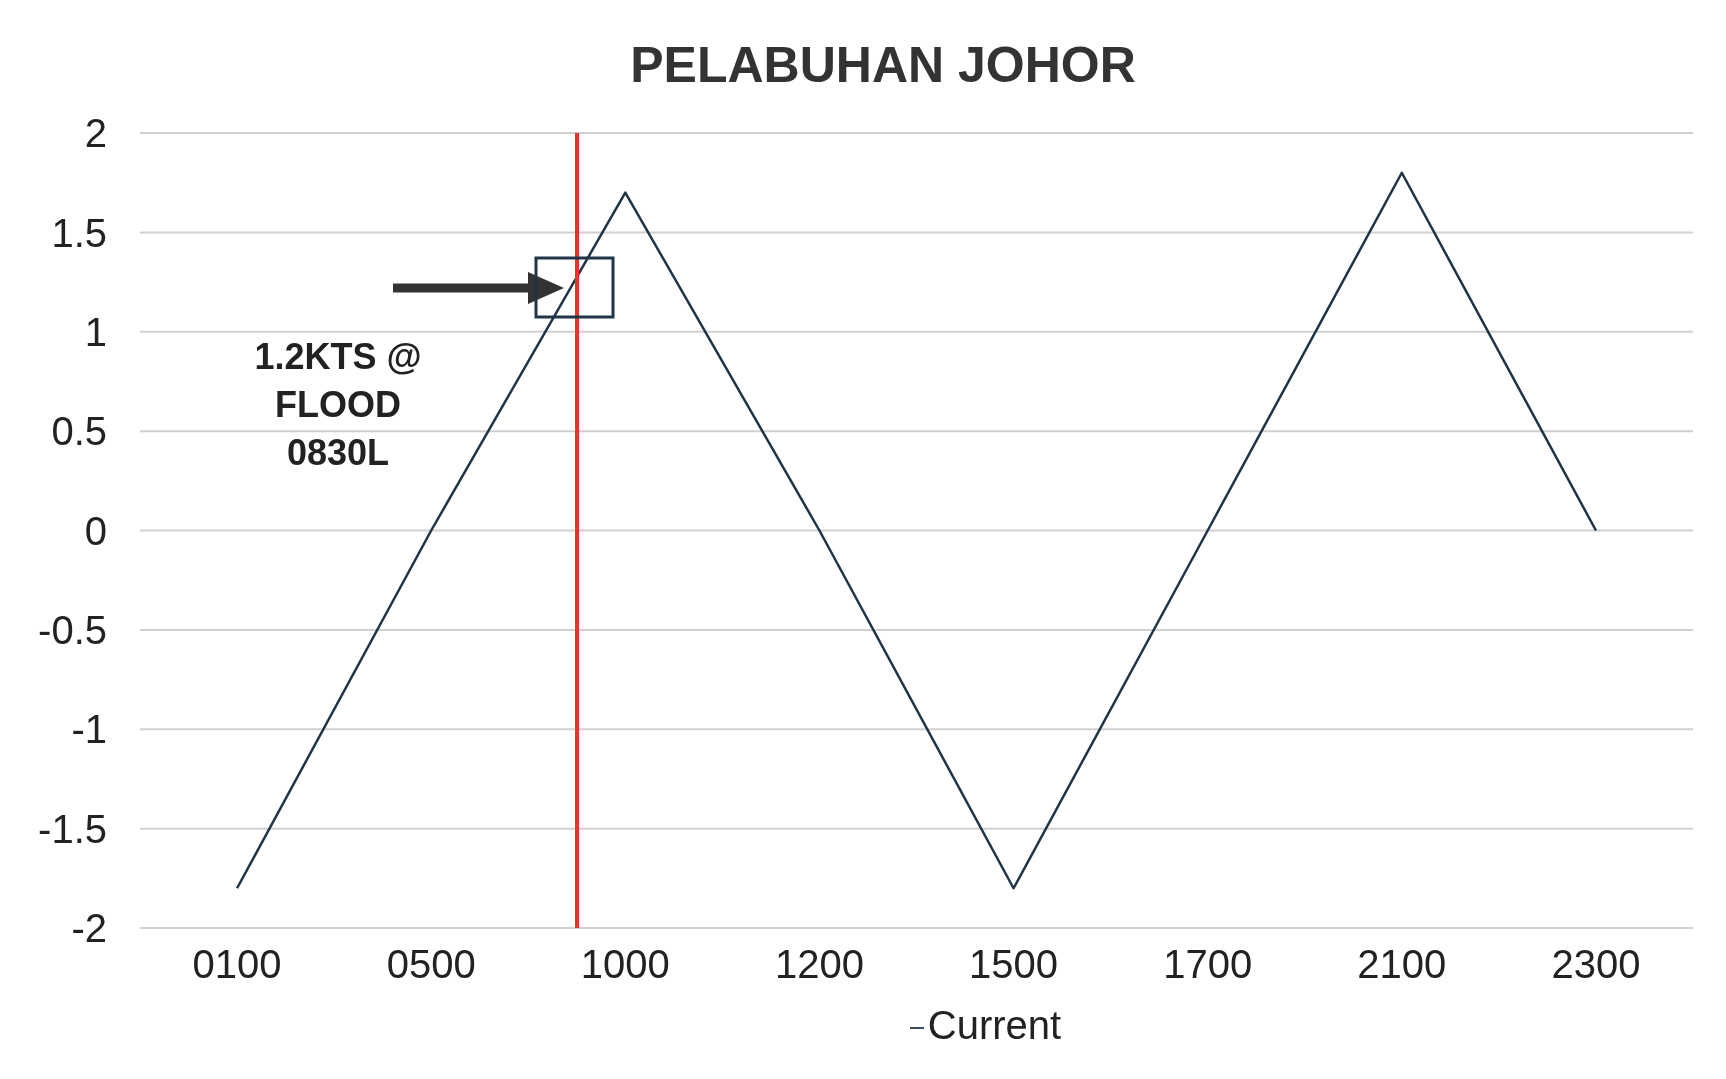  I want to click on y-tick-label: 2, so click(95, 133).